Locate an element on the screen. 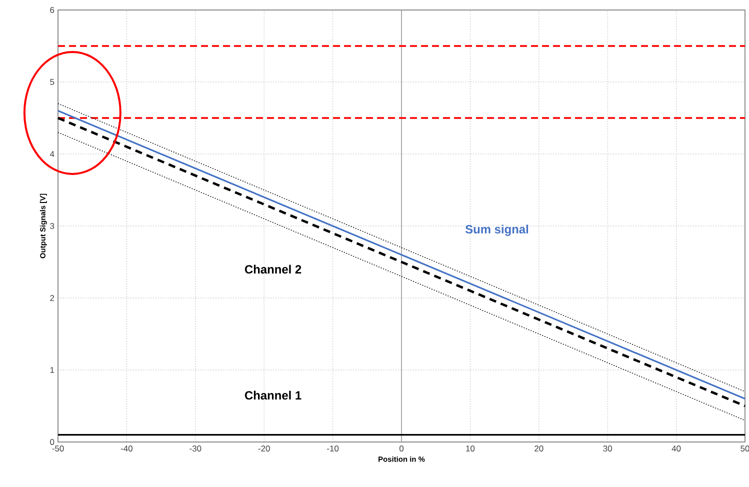  text: Channel 1 is located at coordinates (273, 395).